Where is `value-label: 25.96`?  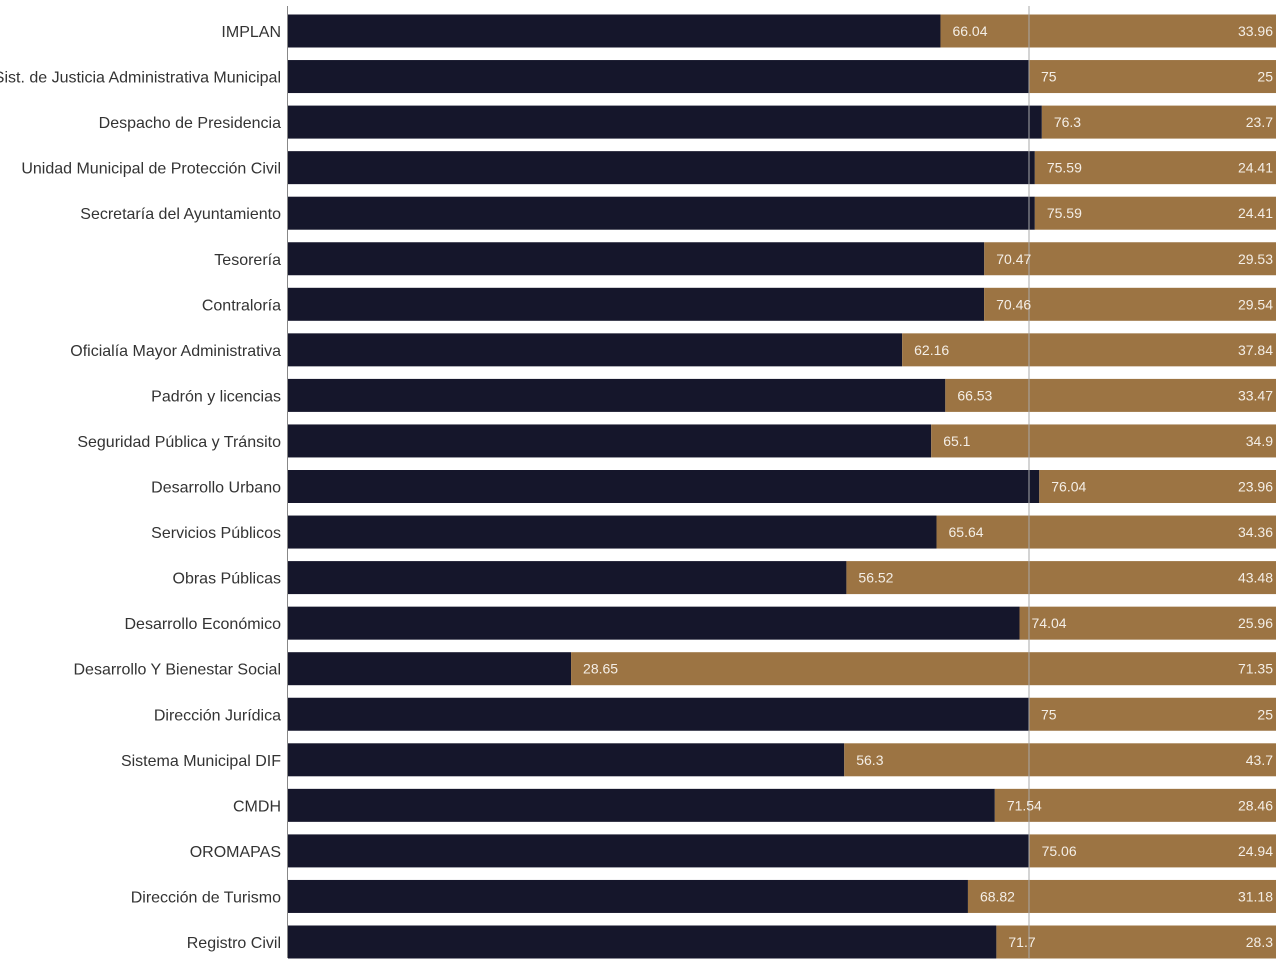 value-label: 25.96 is located at coordinates (1255, 623).